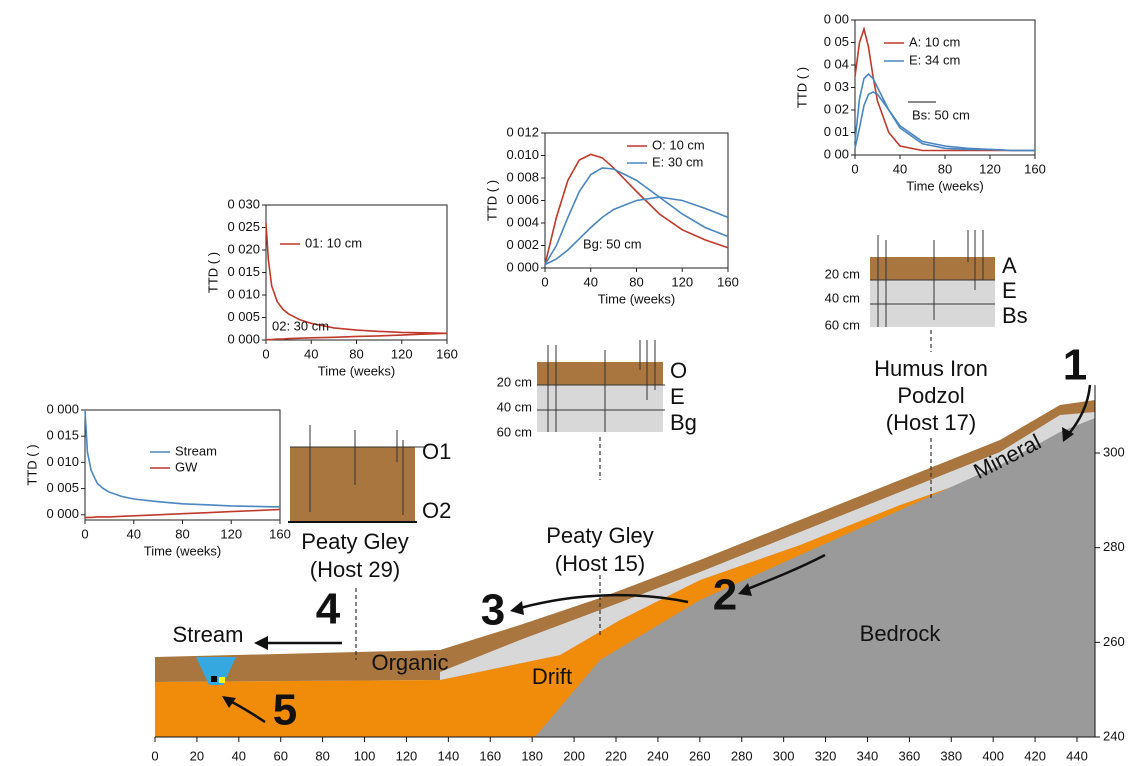 Image resolution: width=1139 pixels, height=766 pixels. I want to click on horizon-label: Bg, so click(683, 422).